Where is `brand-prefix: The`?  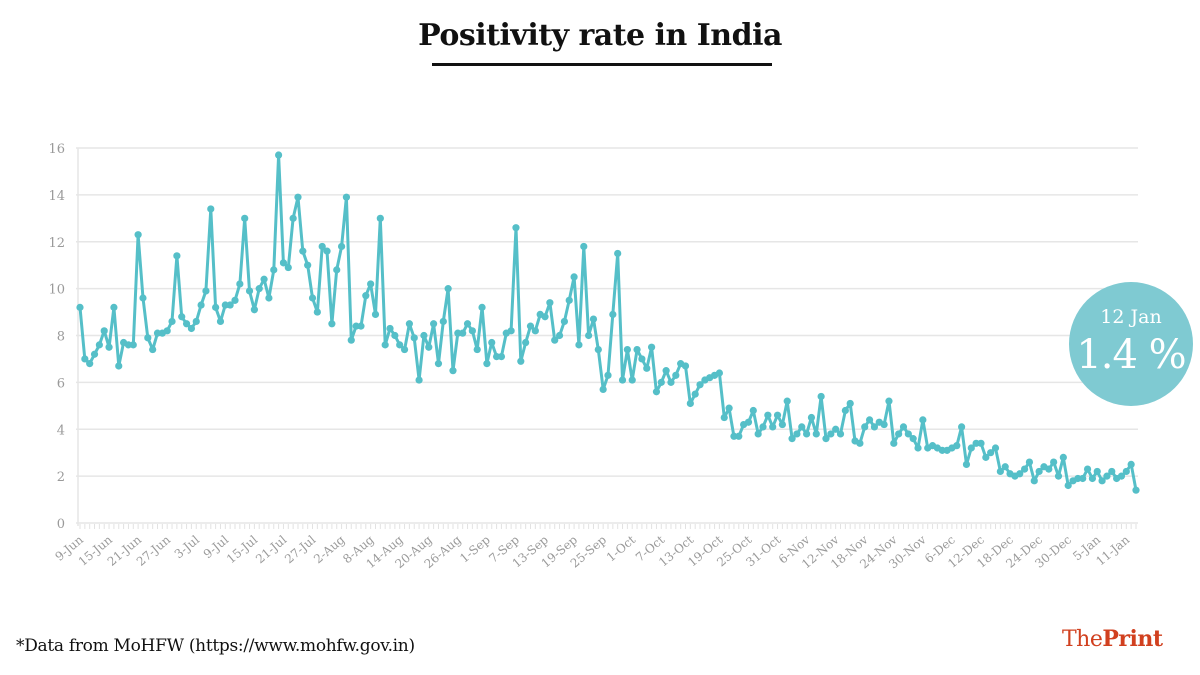 brand-prefix: The is located at coordinates (1082, 639).